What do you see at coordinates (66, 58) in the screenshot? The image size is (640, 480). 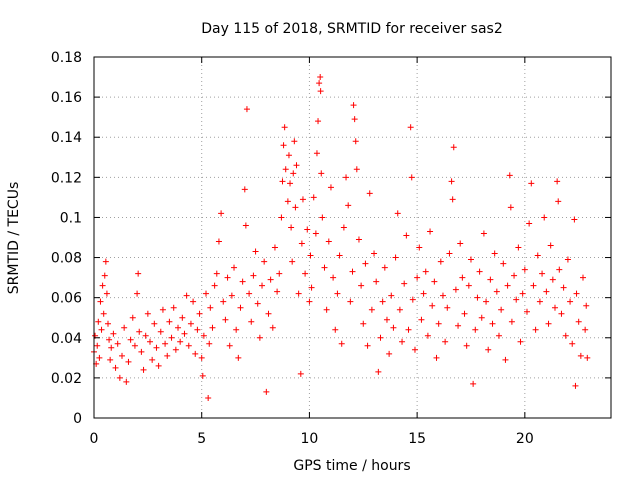 I see `y-tick-label: 0.18` at bounding box center [66, 58].